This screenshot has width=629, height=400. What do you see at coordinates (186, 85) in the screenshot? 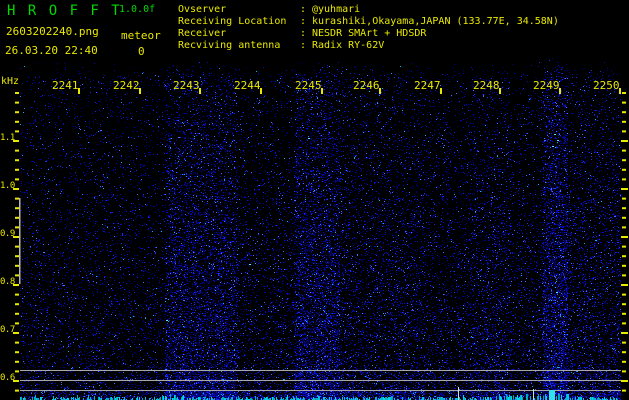
I see `time-label-2243: 2243` at bounding box center [186, 85].